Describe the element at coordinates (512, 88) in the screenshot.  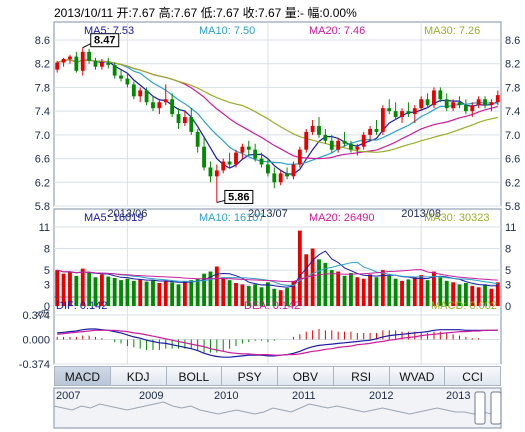
I see `price-ytick-right: 7.8` at that location.